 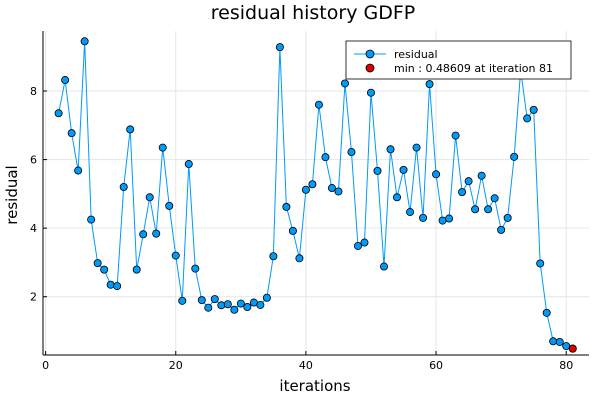 I want to click on y-tick-label: 8, so click(x=33, y=91).